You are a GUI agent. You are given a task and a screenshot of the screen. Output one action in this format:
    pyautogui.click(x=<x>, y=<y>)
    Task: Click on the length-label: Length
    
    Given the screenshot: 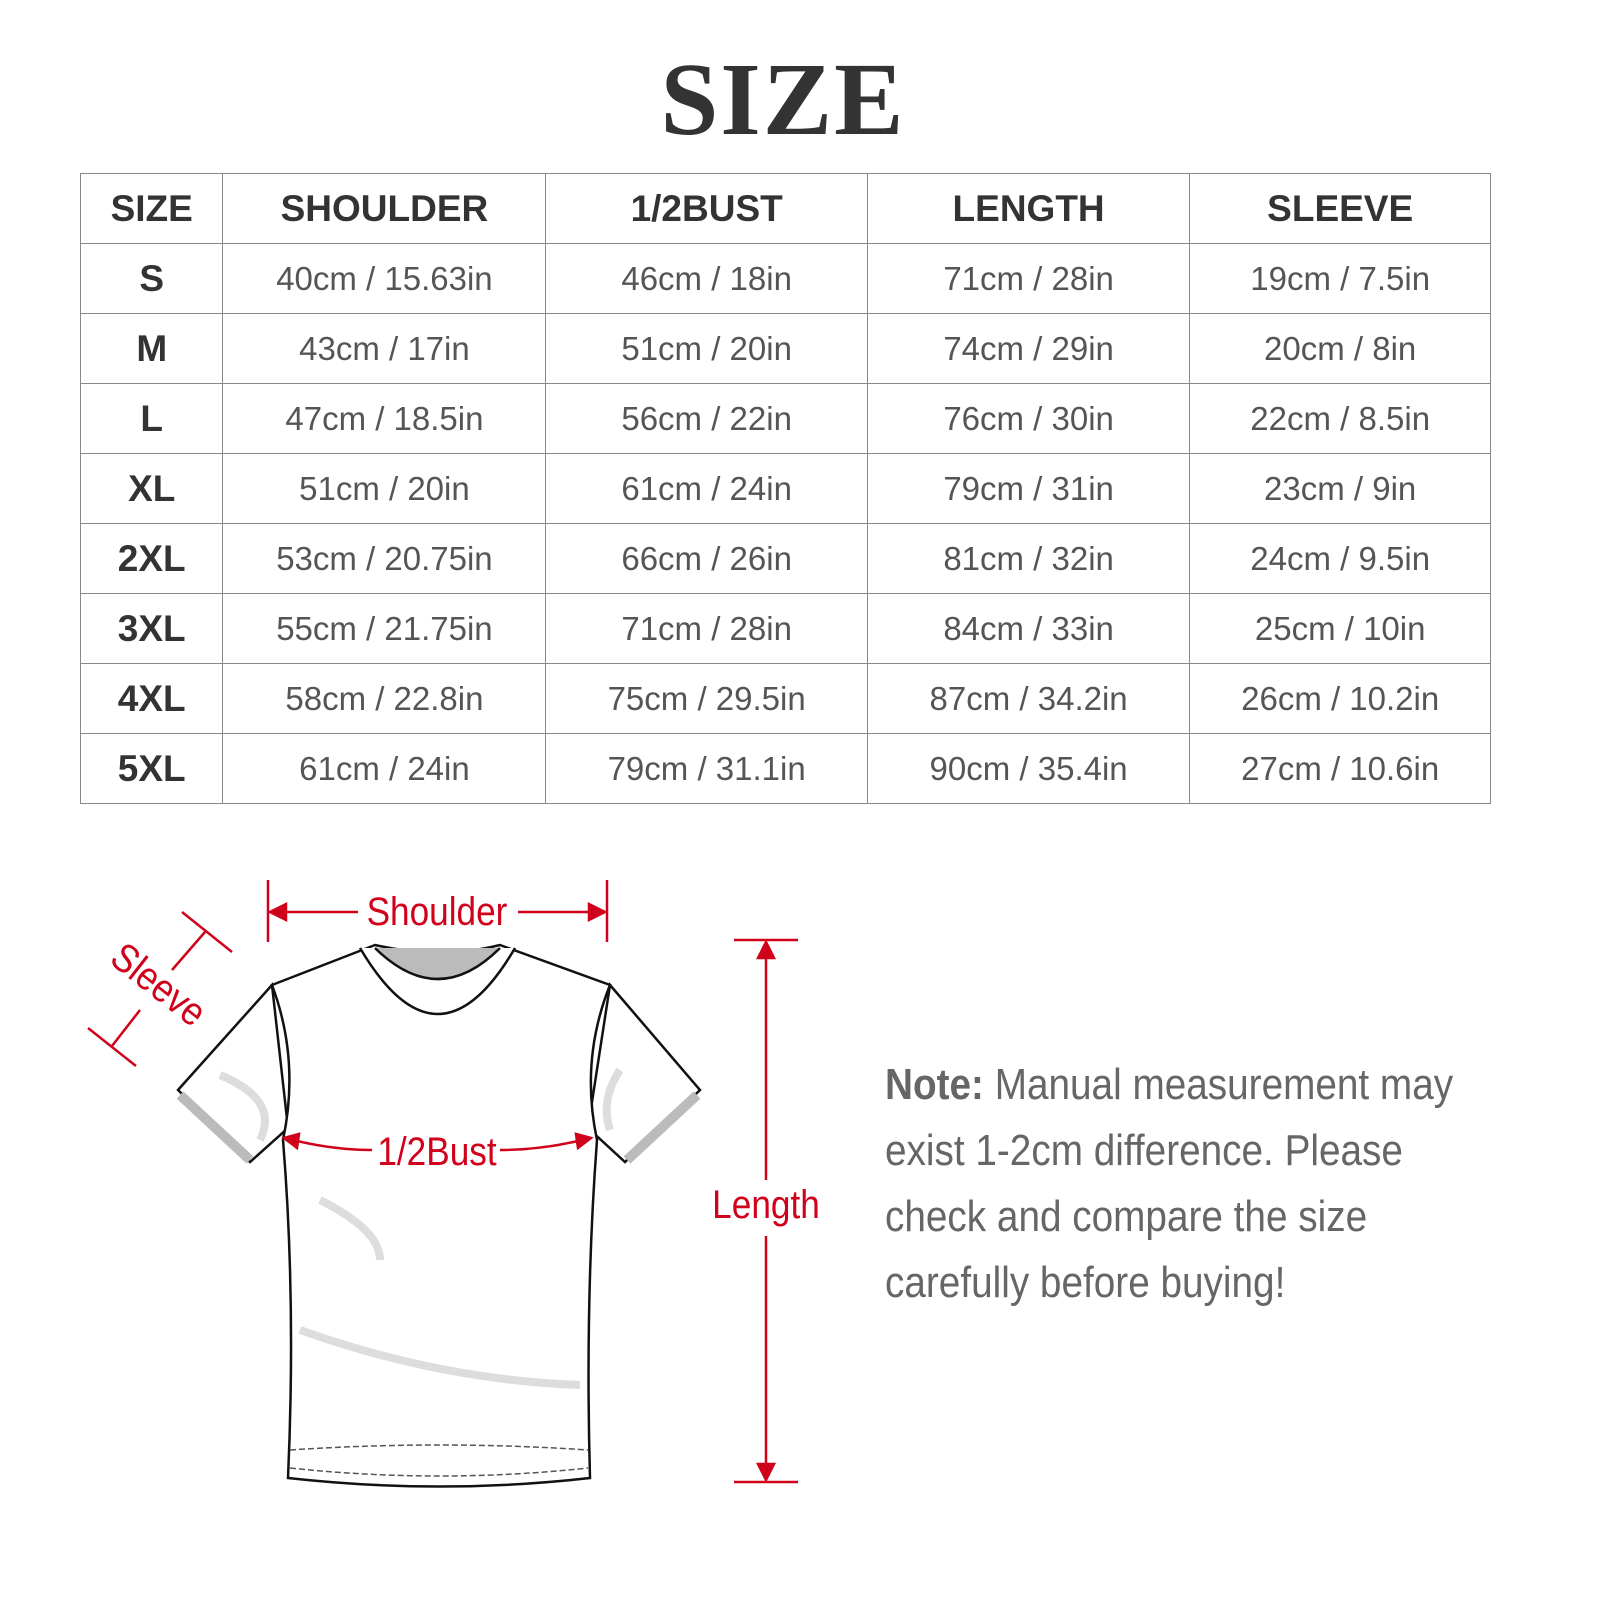 What is the action you would take?
    pyautogui.click(x=766, y=1204)
    